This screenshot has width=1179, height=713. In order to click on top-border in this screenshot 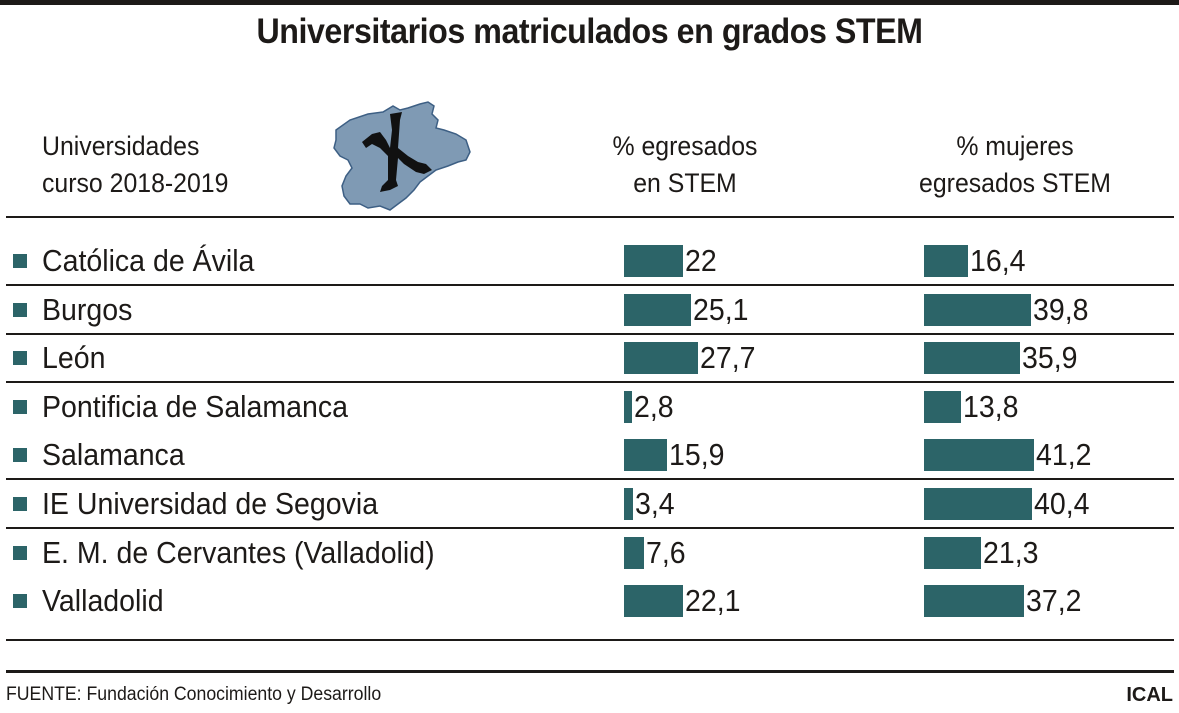, I will do `click(589, 2)`.